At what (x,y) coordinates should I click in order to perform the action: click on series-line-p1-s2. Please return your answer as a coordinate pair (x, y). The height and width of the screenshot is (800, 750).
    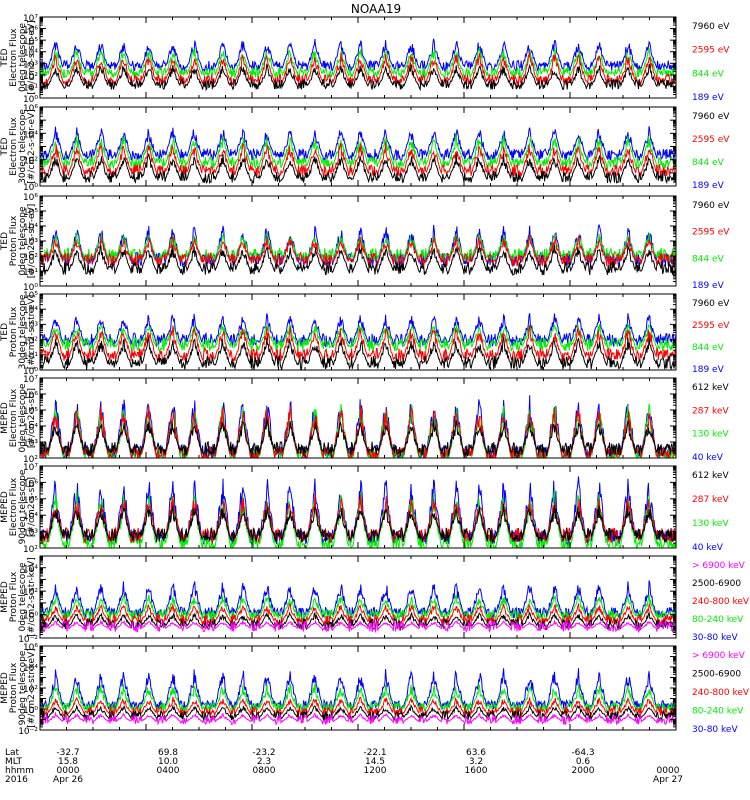
    Looking at the image, I should click on (358, 69).